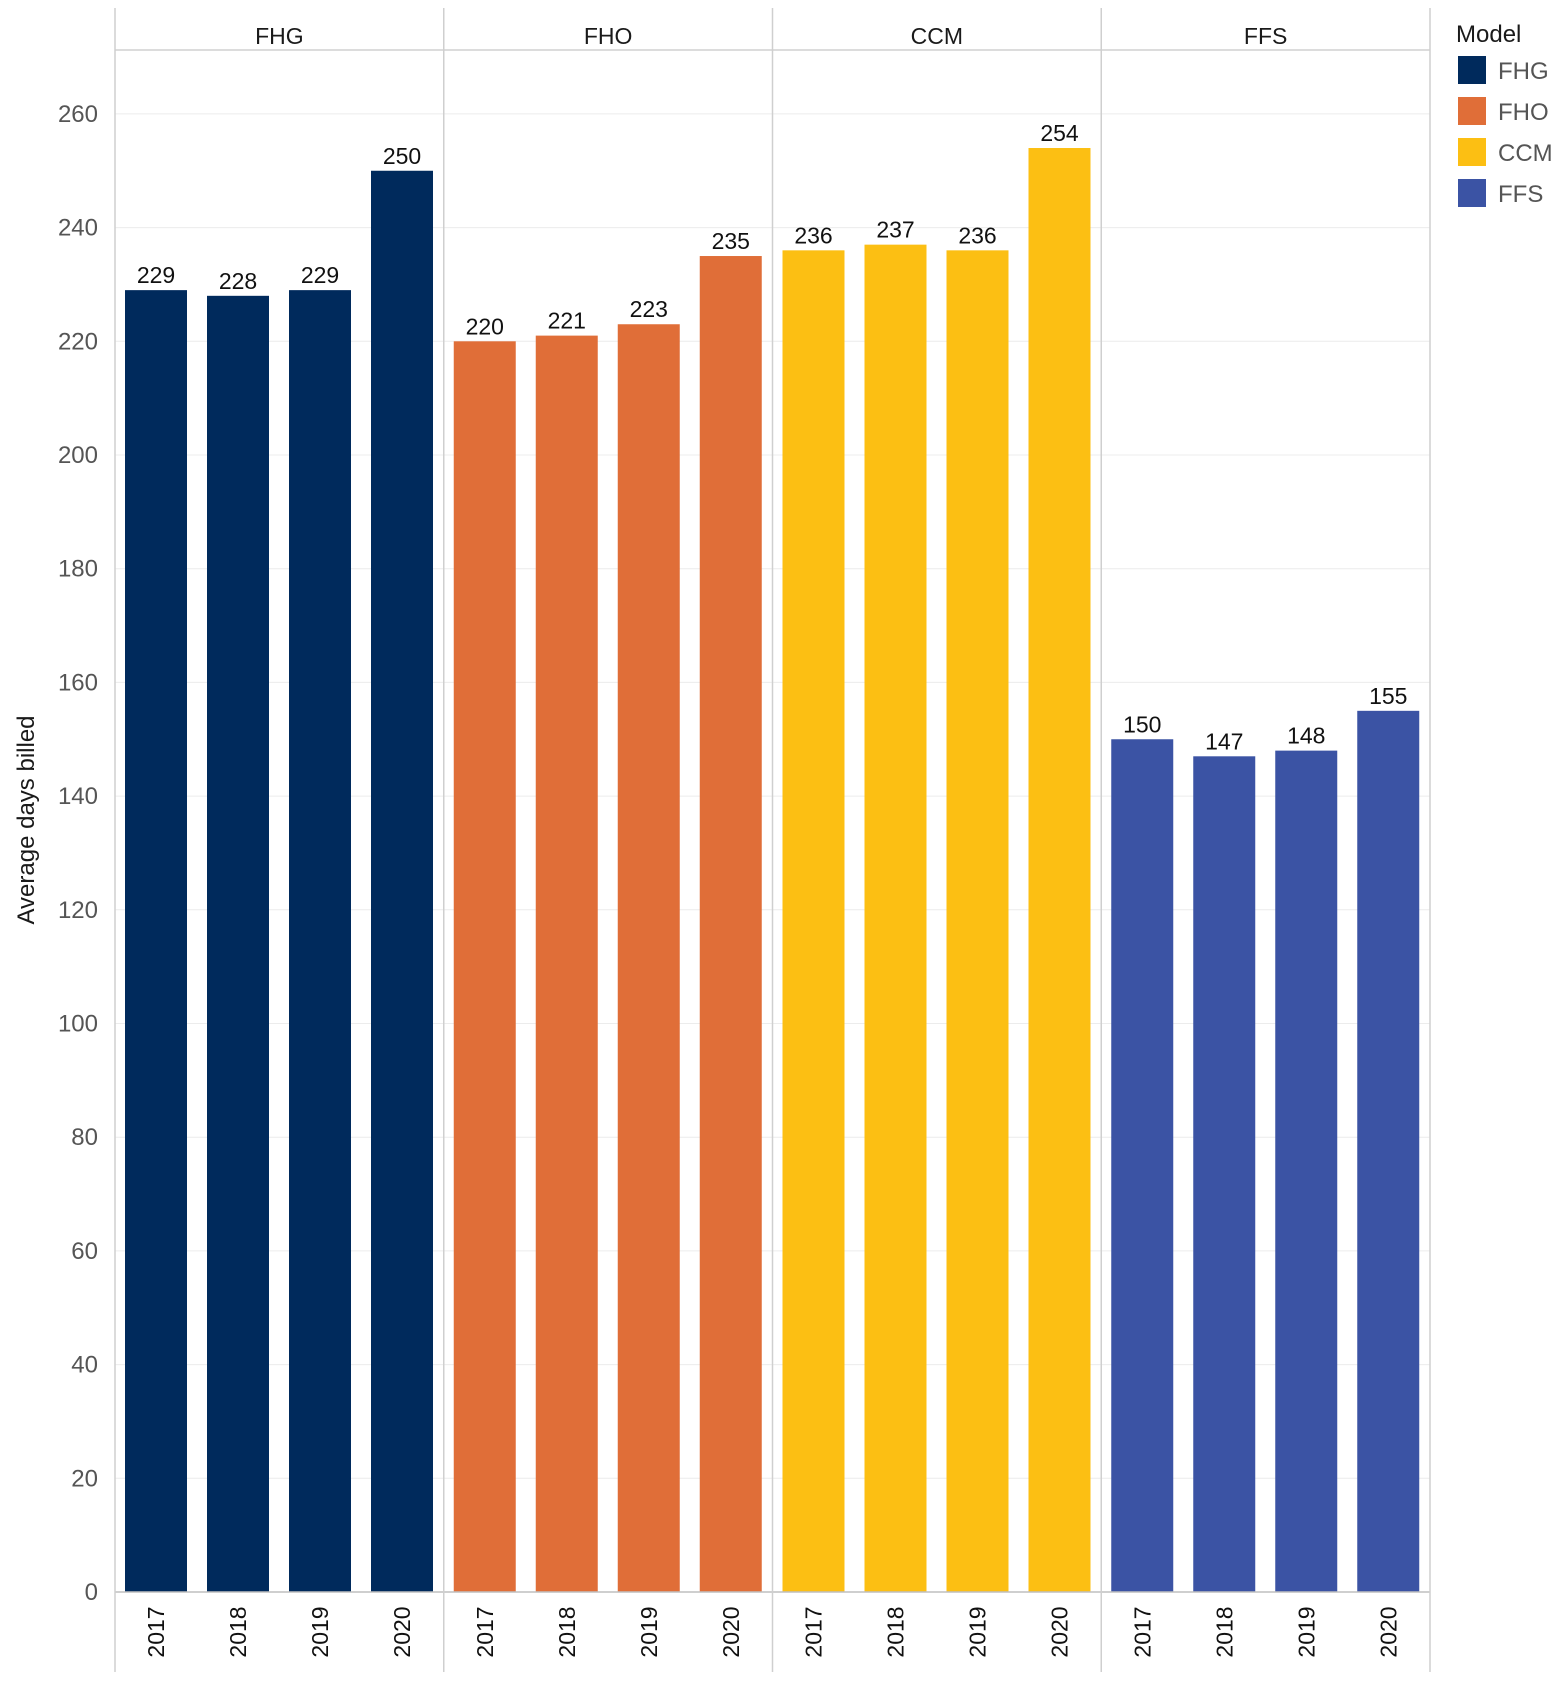 This screenshot has width=1556, height=1685. Describe the element at coordinates (238, 943) in the screenshot. I see `bar-fhg-2018` at that location.